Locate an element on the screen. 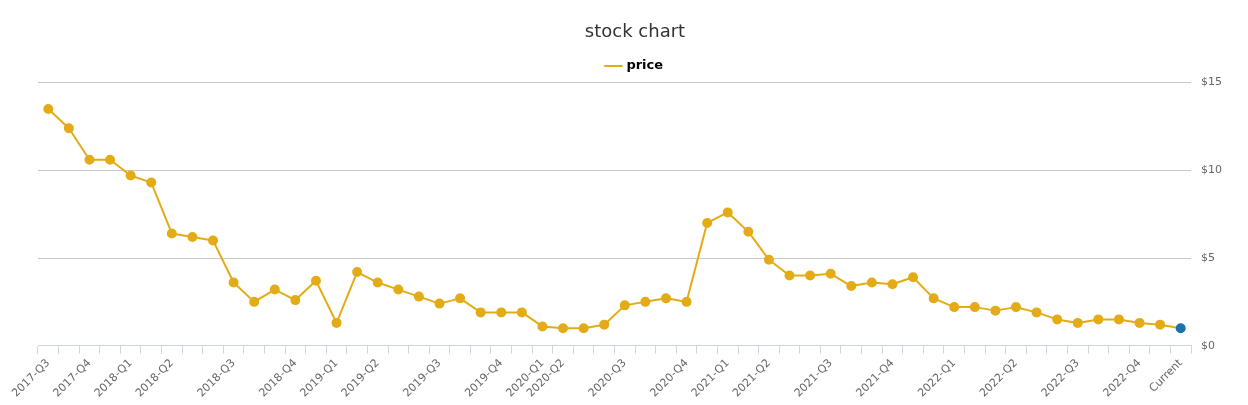 The image size is (1248, 405). y-tick-label: $15 is located at coordinates (1211, 82).